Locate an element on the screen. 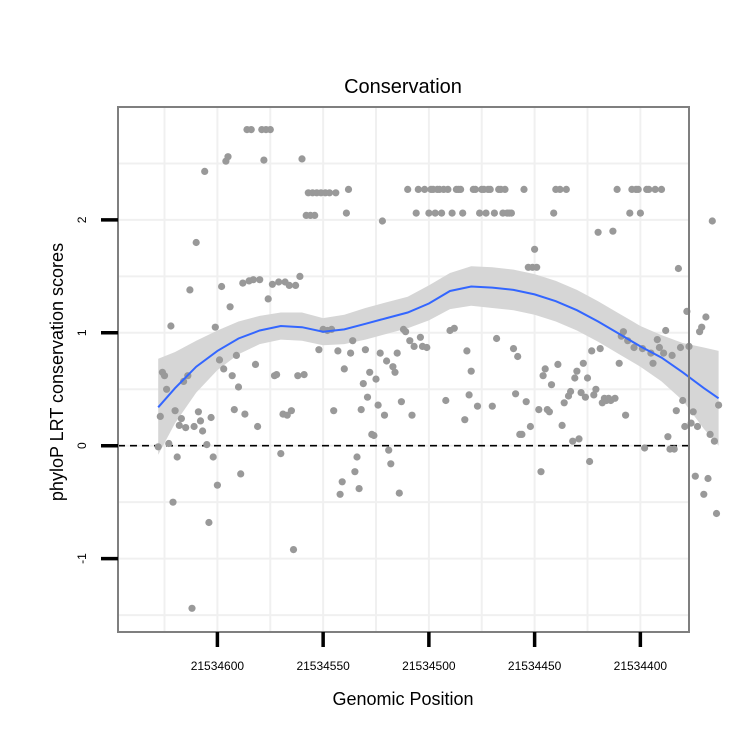  x-tick-label: 21534500 is located at coordinates (429, 666).